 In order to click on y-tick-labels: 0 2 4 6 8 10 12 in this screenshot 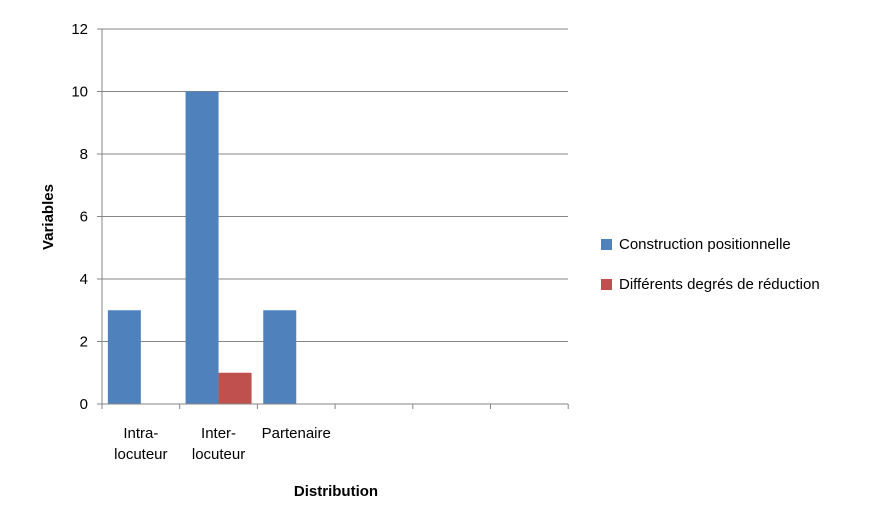, I will do `click(79, 217)`.